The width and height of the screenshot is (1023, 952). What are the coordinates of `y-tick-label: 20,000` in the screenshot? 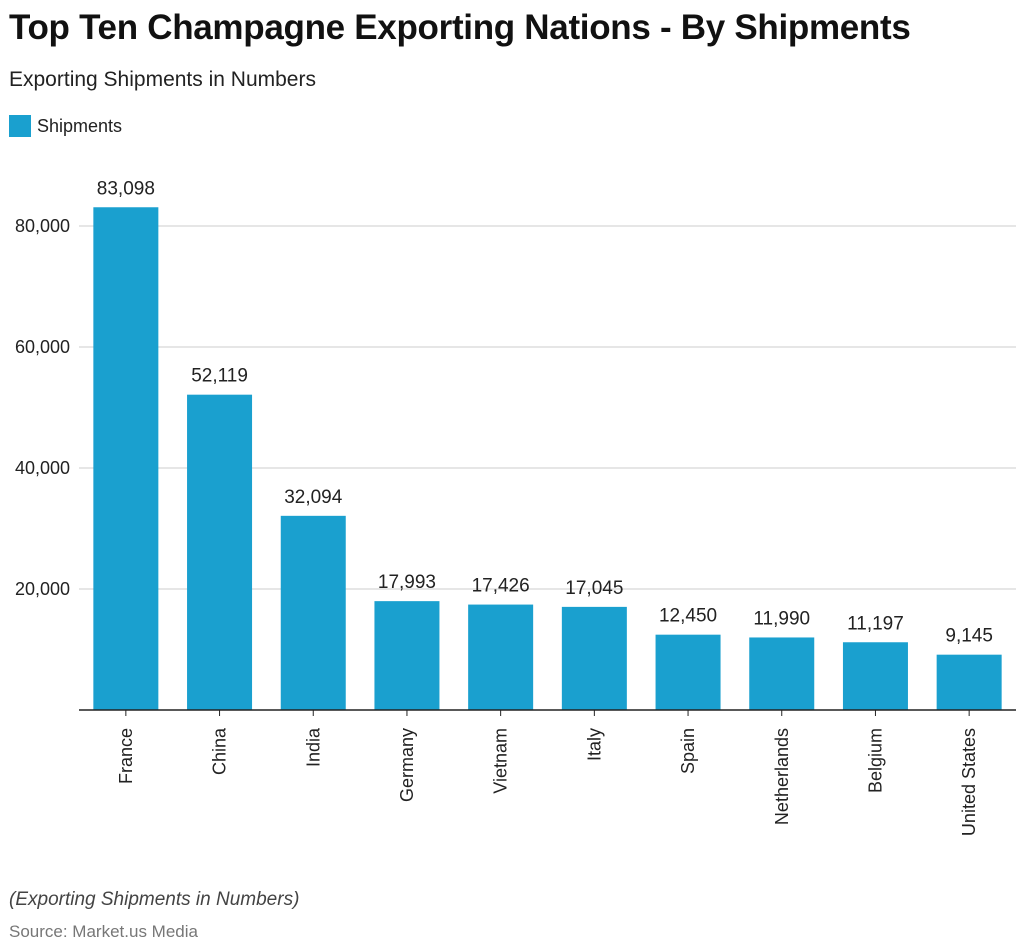 It's located at (42, 589).